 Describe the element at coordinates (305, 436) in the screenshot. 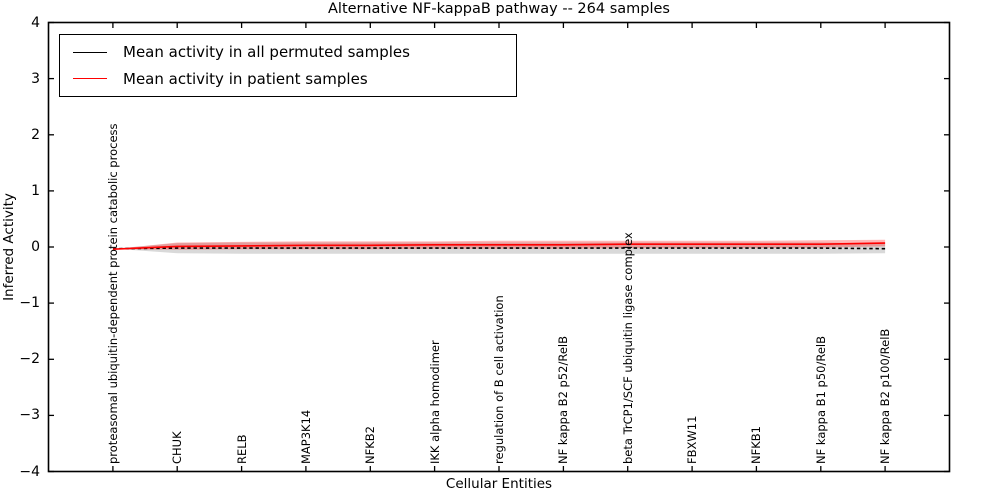

I see `x-tick-label: MAP3K14` at that location.